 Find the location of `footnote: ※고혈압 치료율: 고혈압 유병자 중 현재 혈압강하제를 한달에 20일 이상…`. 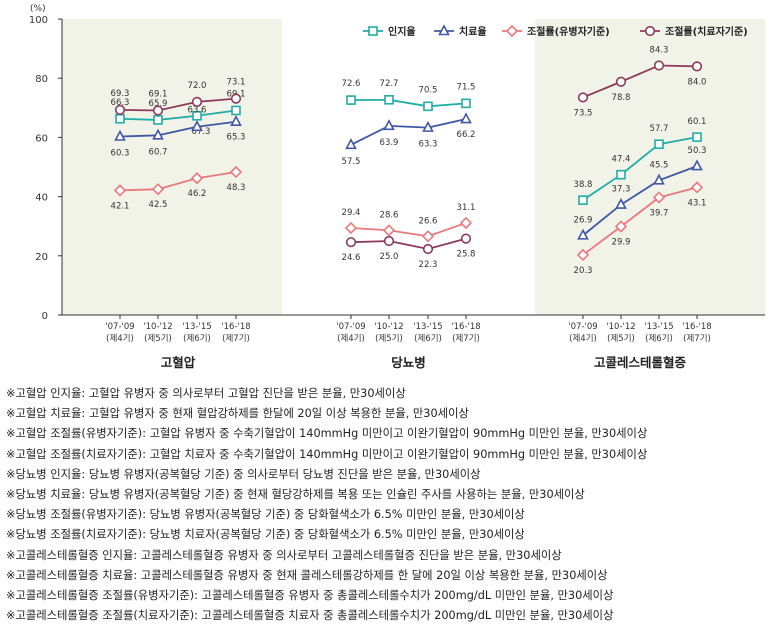

footnote: ※고혈압 치료율: 고혈압 유병자 중 현재 혈압강하제를 한달에 20일 이상… is located at coordinates (237, 414).